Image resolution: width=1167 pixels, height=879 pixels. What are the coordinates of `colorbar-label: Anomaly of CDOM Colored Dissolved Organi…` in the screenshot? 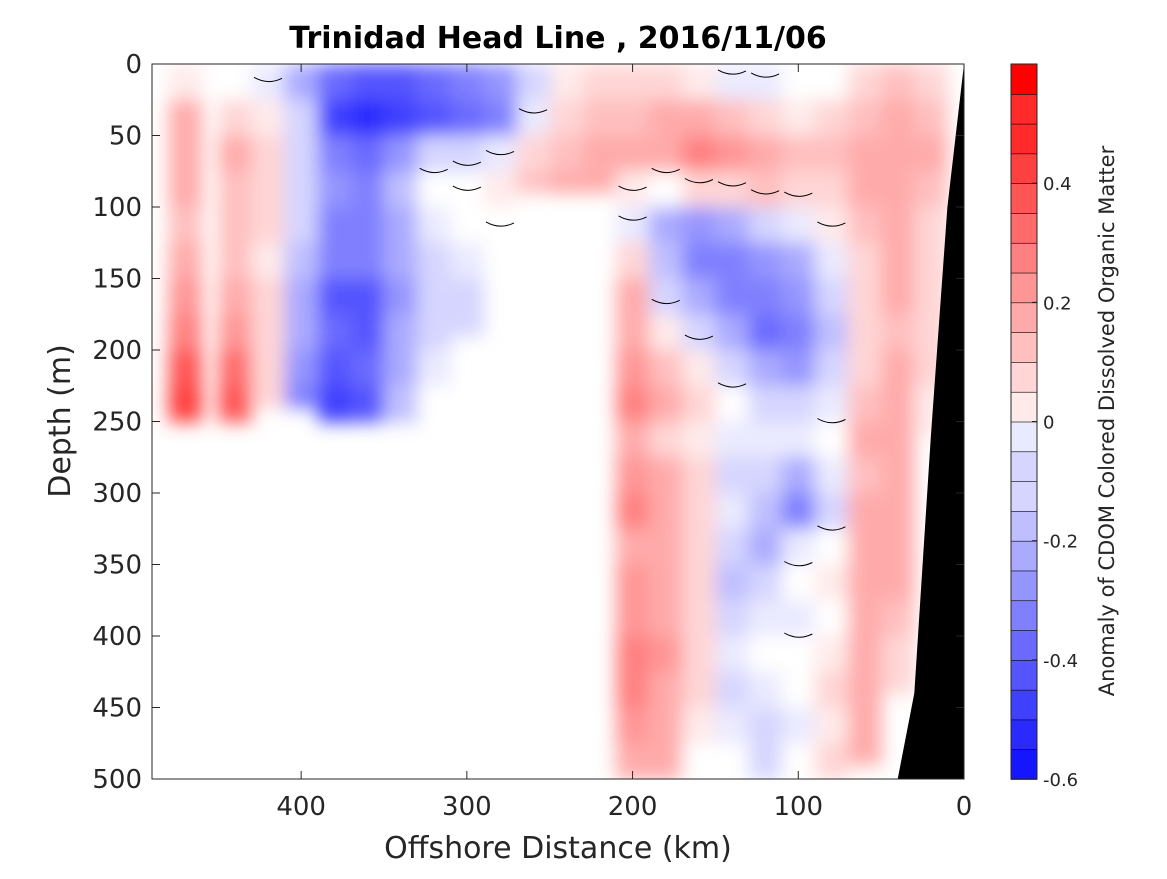 It's located at (1107, 420).